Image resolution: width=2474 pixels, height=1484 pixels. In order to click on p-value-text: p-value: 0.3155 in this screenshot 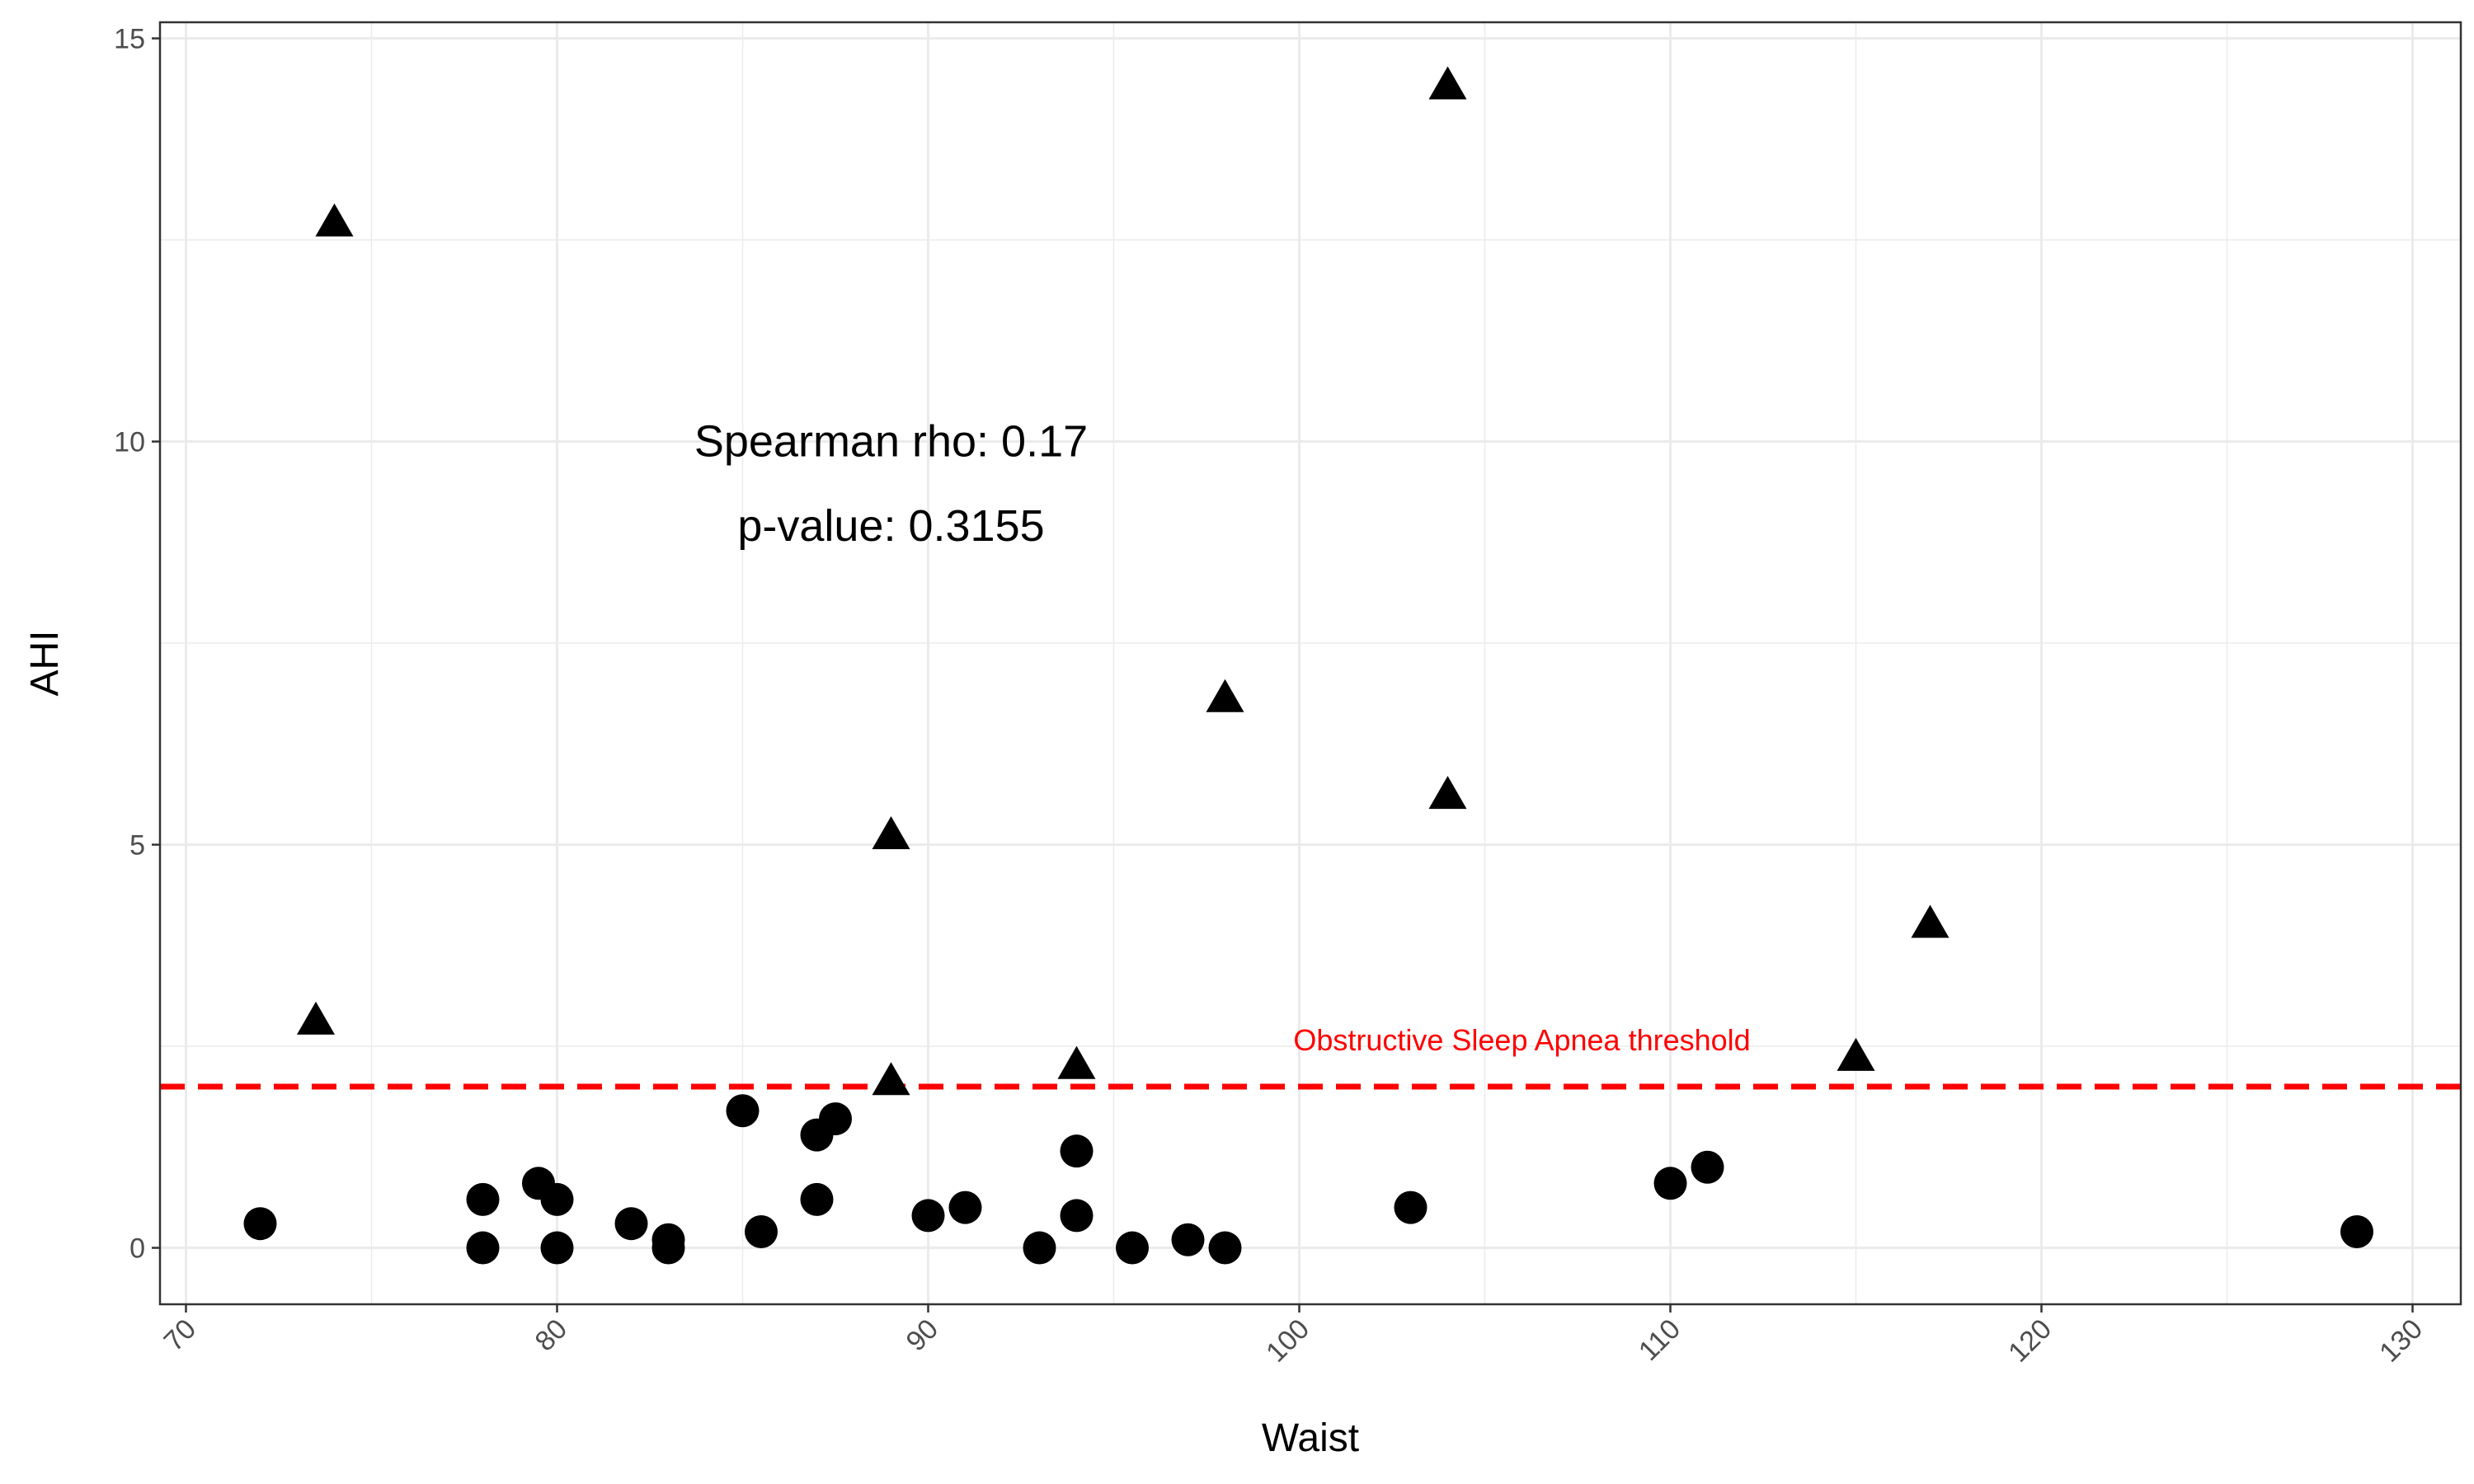, I will do `click(890, 526)`.